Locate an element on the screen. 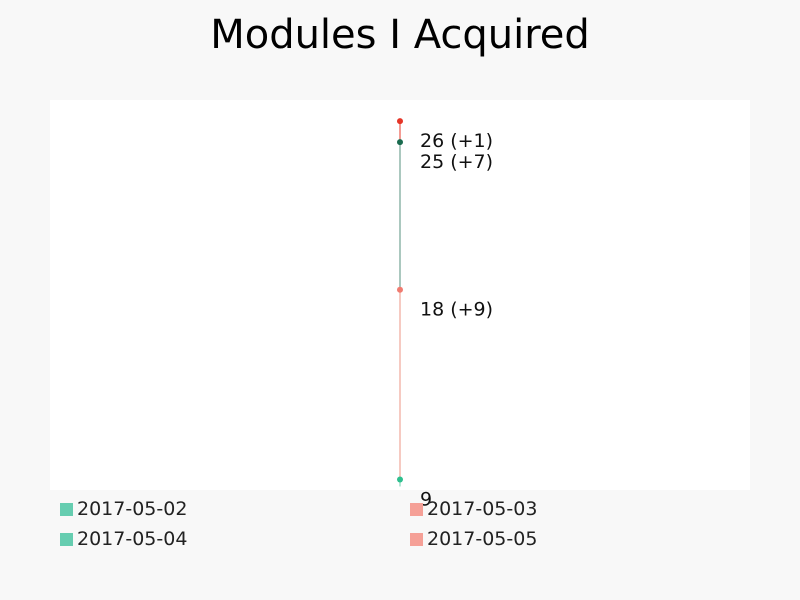 Image resolution: width=800 pixels, height=600 pixels. legend-item-2017-05-02: 2017-05-02 is located at coordinates (123, 509).